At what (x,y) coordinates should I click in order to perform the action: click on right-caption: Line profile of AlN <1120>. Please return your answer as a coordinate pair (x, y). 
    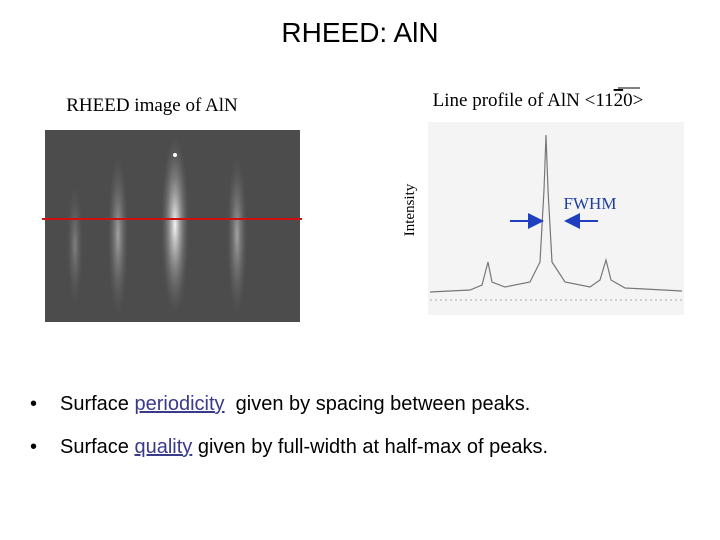
    Looking at the image, I should click on (538, 100).